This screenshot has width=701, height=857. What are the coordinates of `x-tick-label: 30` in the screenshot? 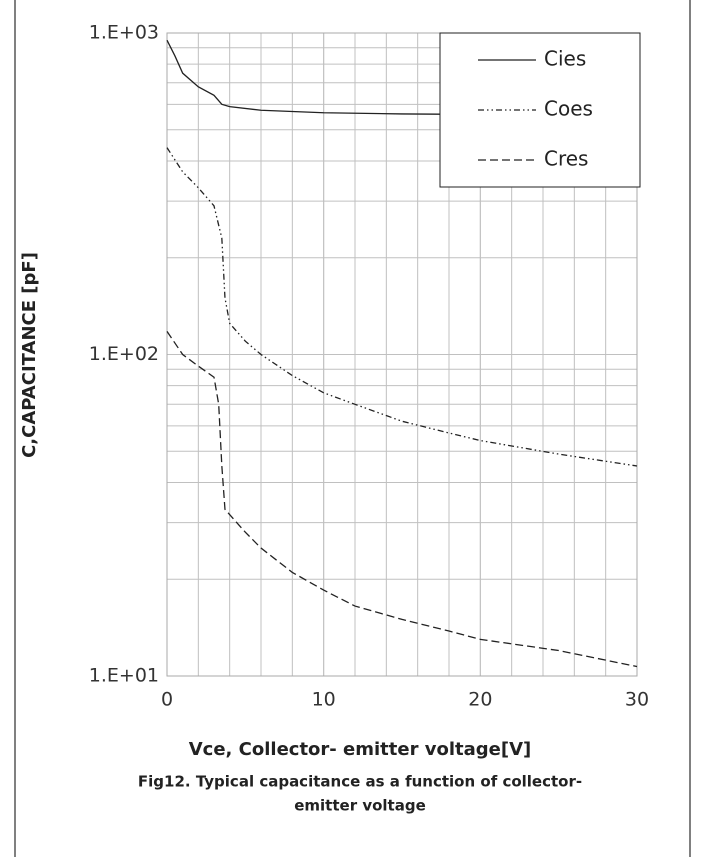 It's located at (637, 700).